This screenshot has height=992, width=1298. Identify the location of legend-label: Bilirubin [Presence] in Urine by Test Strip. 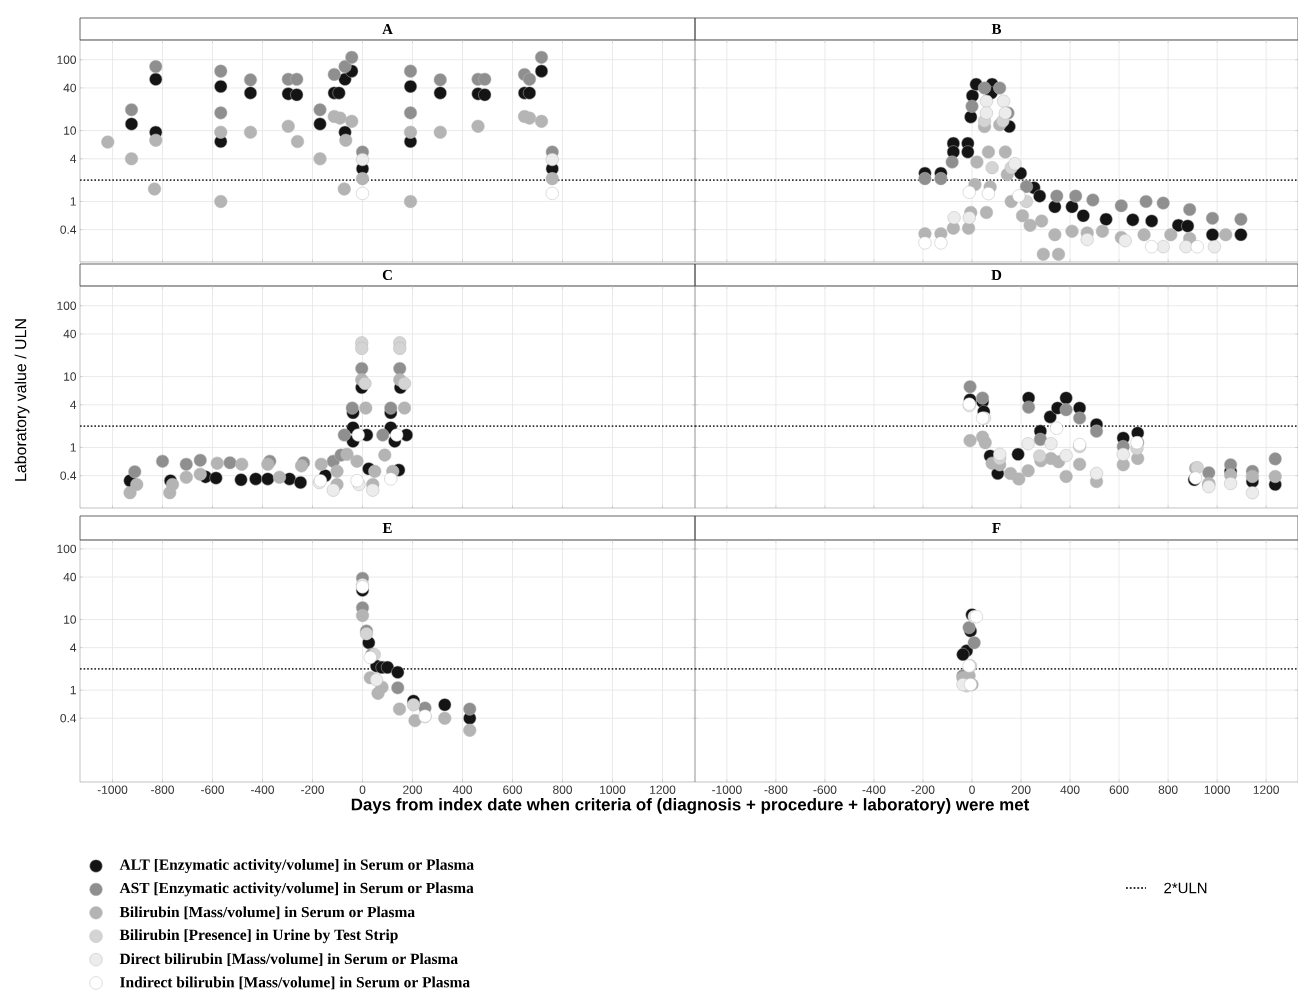
(258, 936).